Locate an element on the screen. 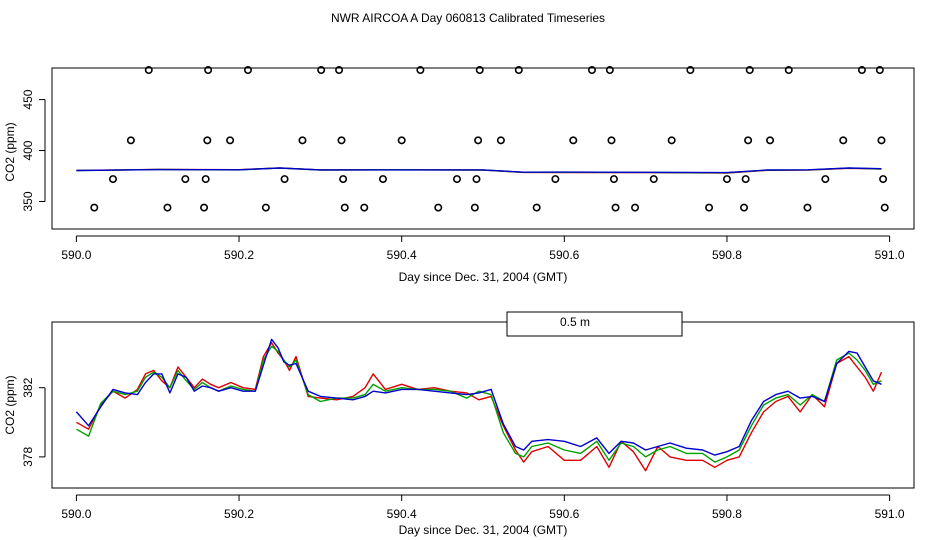 The width and height of the screenshot is (936, 540). y-tick-label: 350 is located at coordinates (28, 201).